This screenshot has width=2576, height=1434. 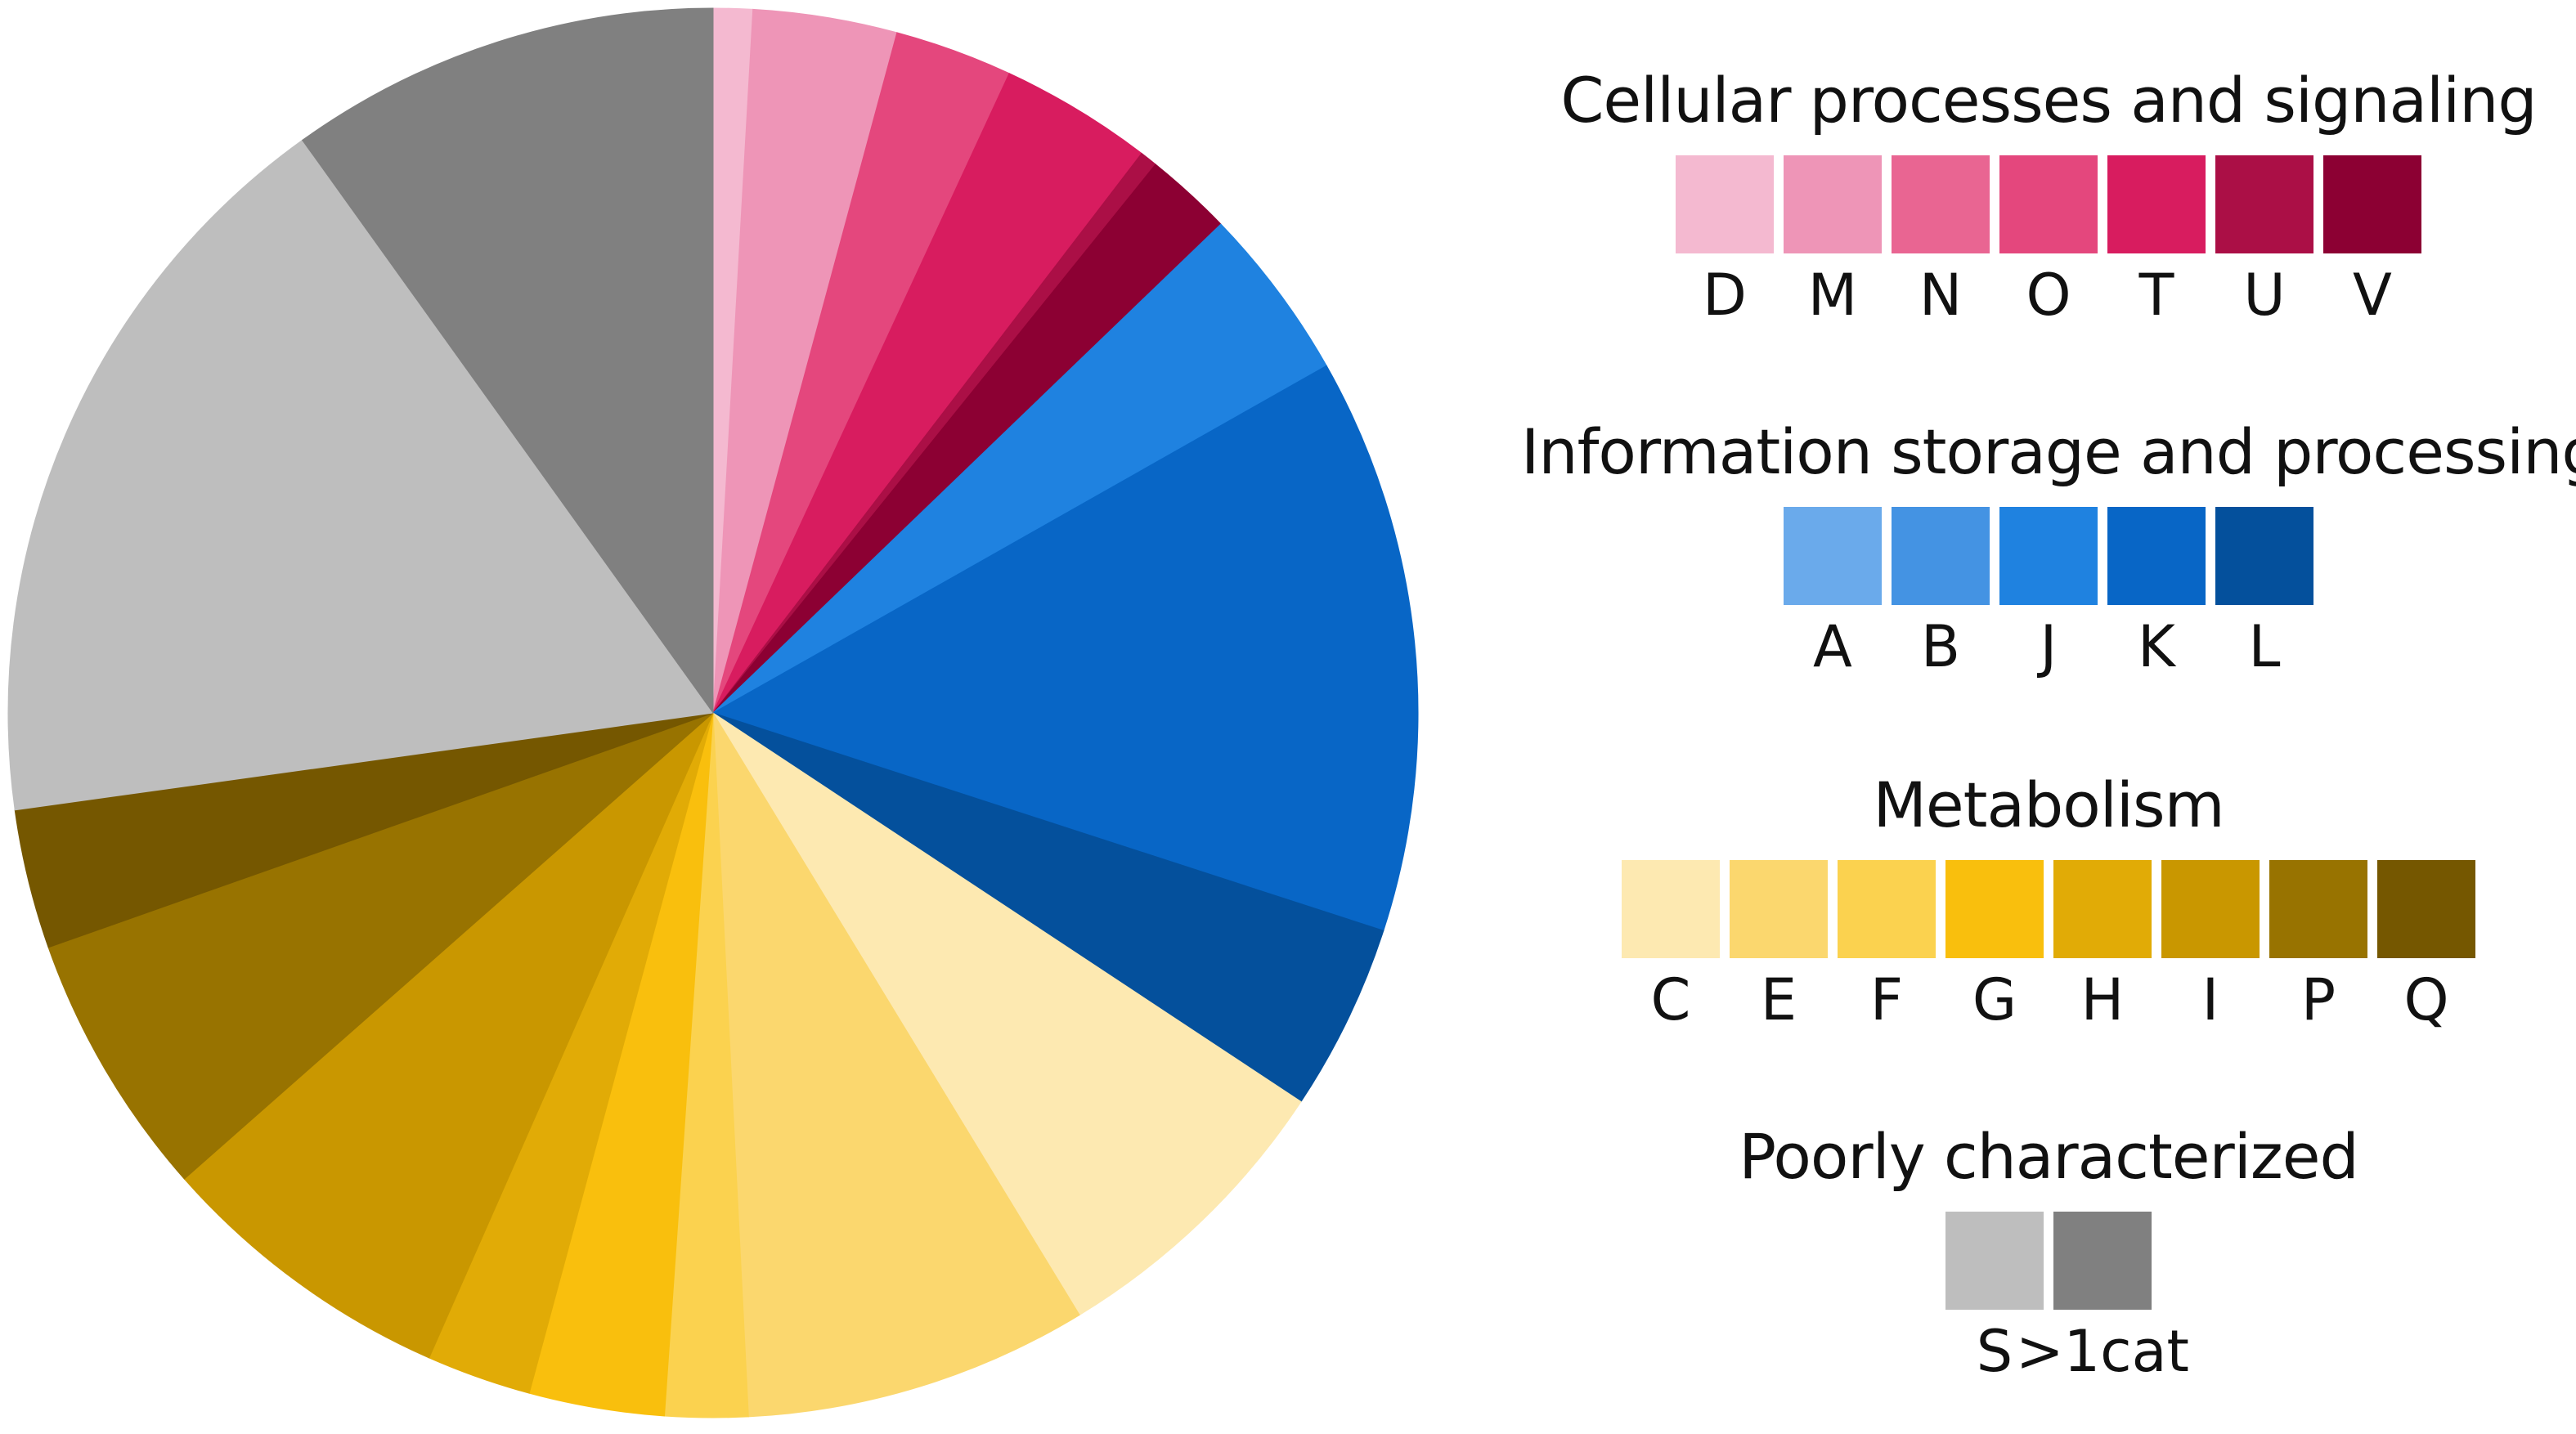 I want to click on legend-item-l: L, so click(x=2264, y=593).